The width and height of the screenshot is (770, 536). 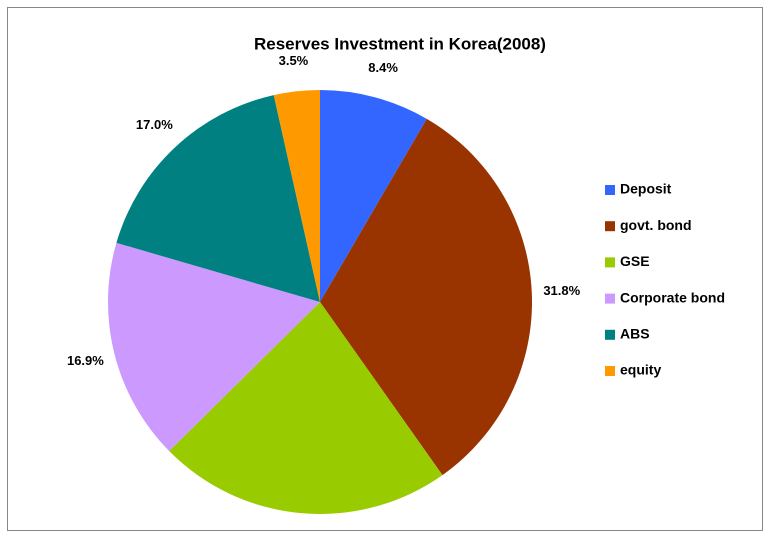 What do you see at coordinates (635, 261) in the screenshot?
I see `legend-label: GSE` at bounding box center [635, 261].